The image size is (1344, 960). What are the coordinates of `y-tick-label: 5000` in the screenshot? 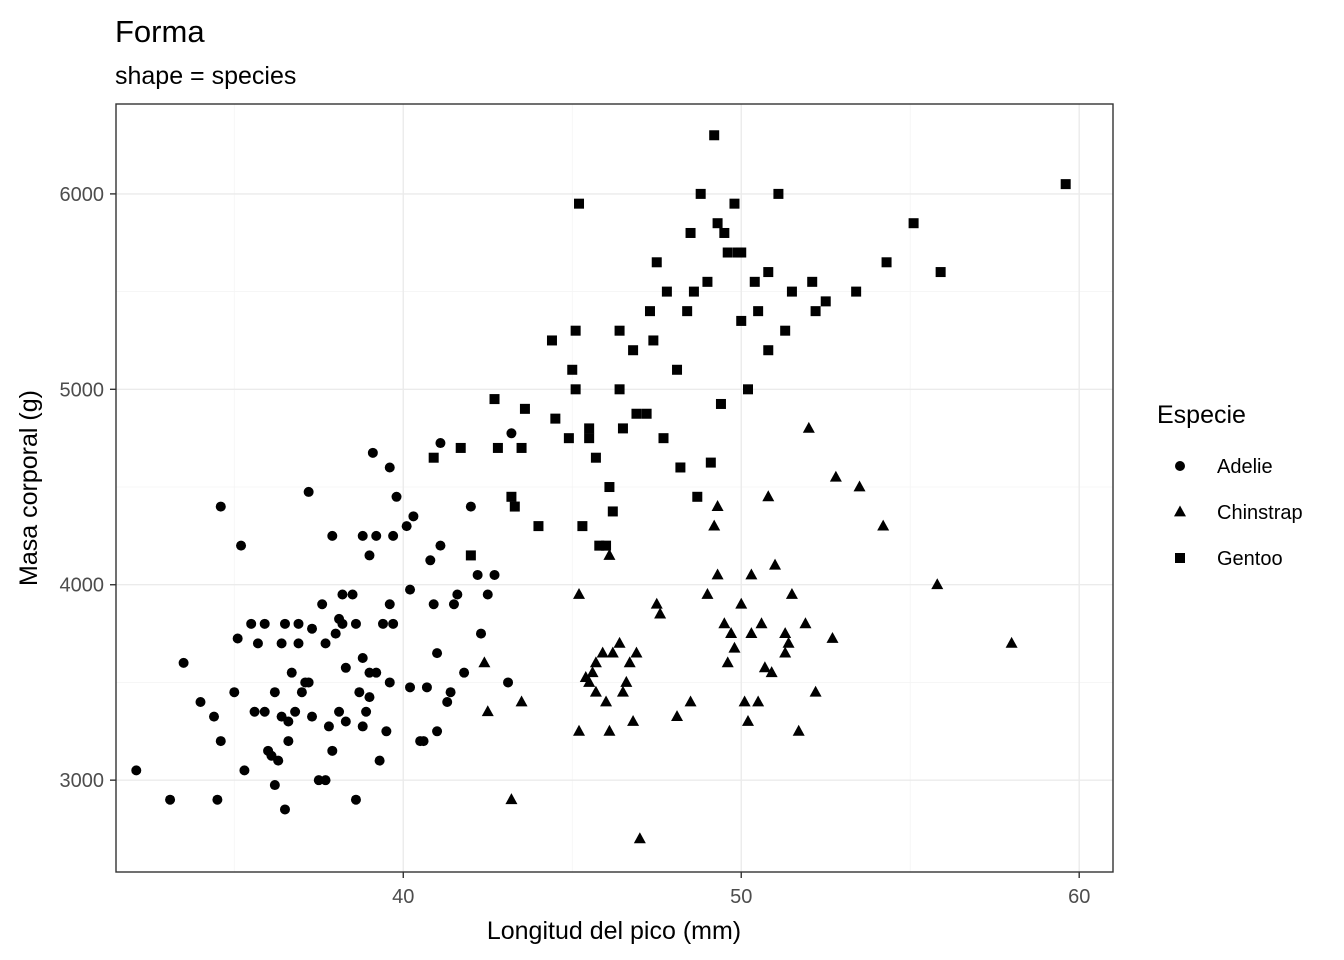 It's located at (82, 390).